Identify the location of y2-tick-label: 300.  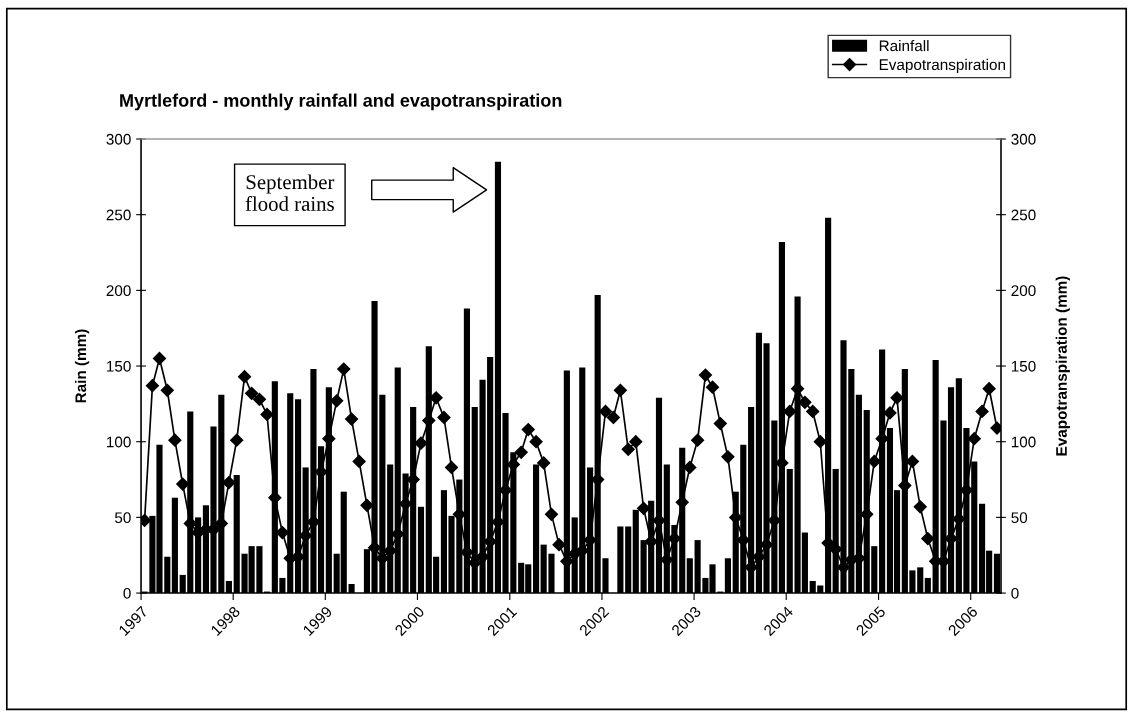
(1023, 139).